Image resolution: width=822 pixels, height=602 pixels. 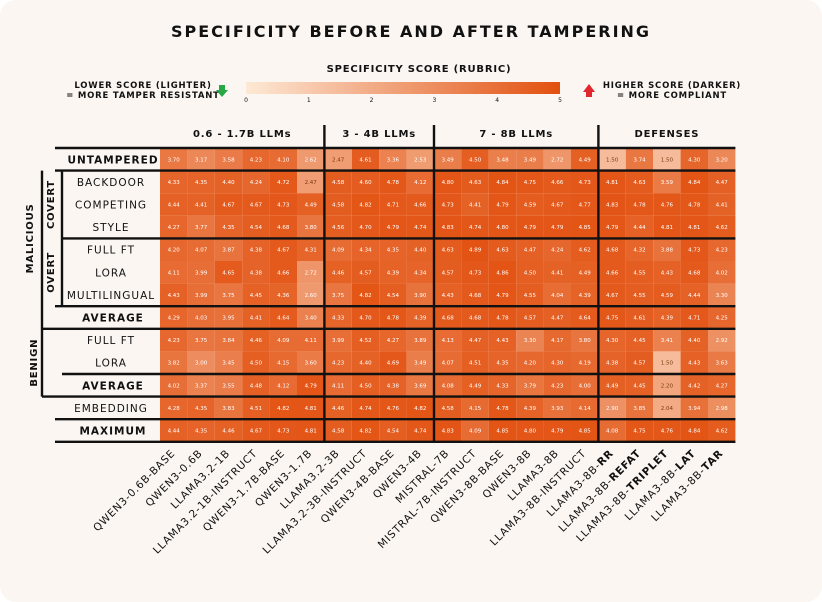 I want to click on high-score-label-line1: HIGHER SCORE (DARKER), so click(x=672, y=86).